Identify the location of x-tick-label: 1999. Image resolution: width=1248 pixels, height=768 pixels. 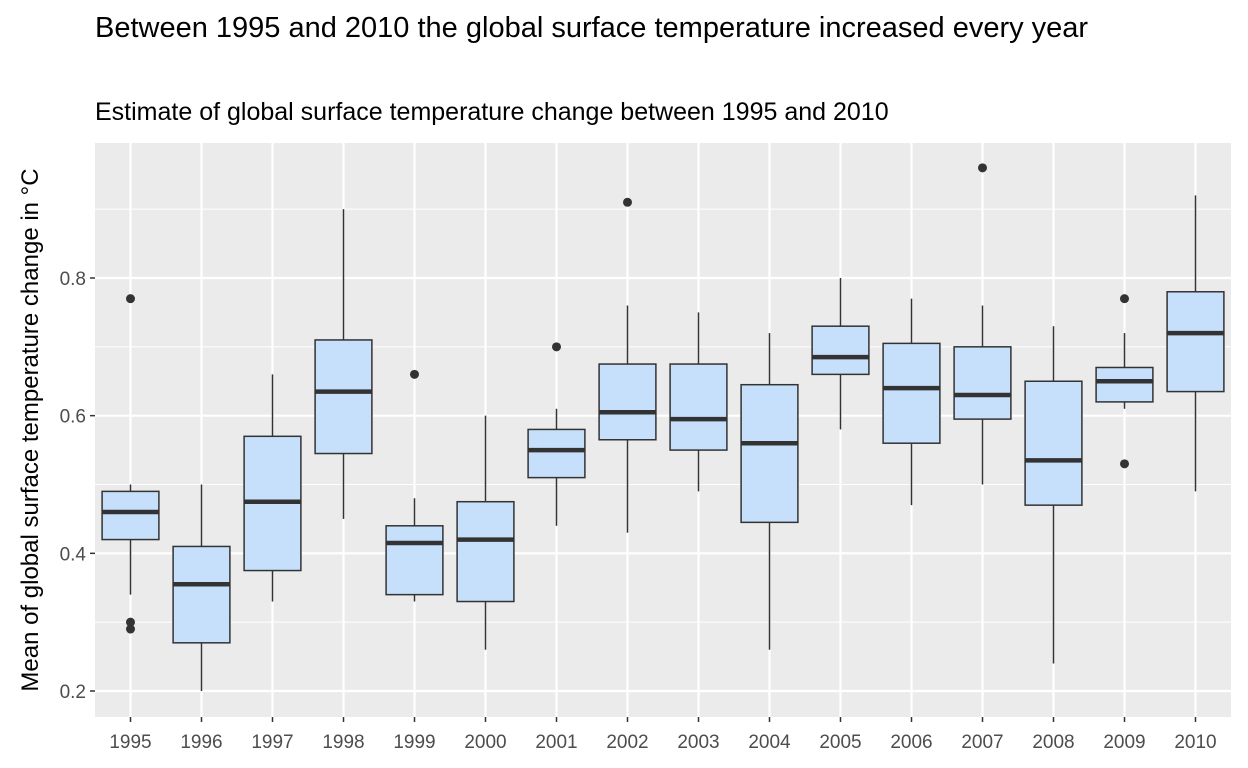
(414, 742).